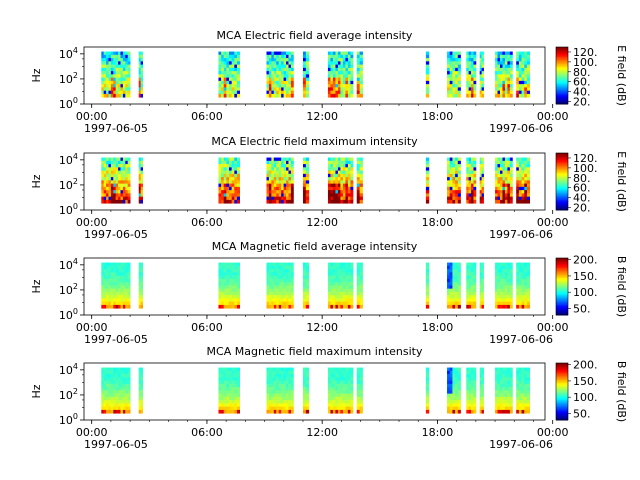 The image size is (640, 480). Describe the element at coordinates (92, 222) in the screenshot. I see `x-tick-label: 00:00` at that location.